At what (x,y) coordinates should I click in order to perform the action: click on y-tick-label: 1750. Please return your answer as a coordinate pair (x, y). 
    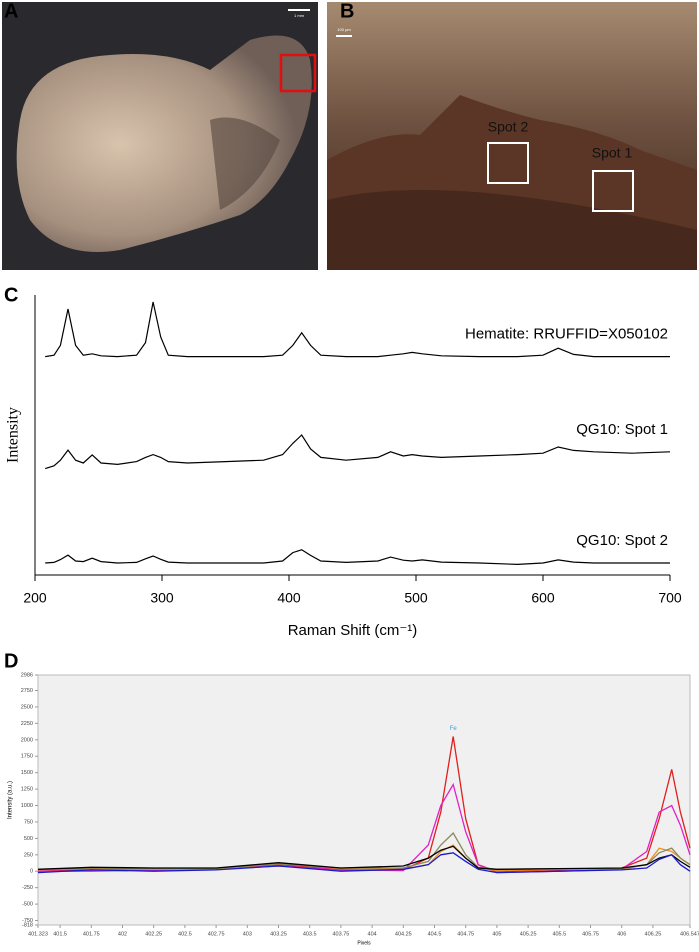
    Looking at the image, I should click on (27, 757).